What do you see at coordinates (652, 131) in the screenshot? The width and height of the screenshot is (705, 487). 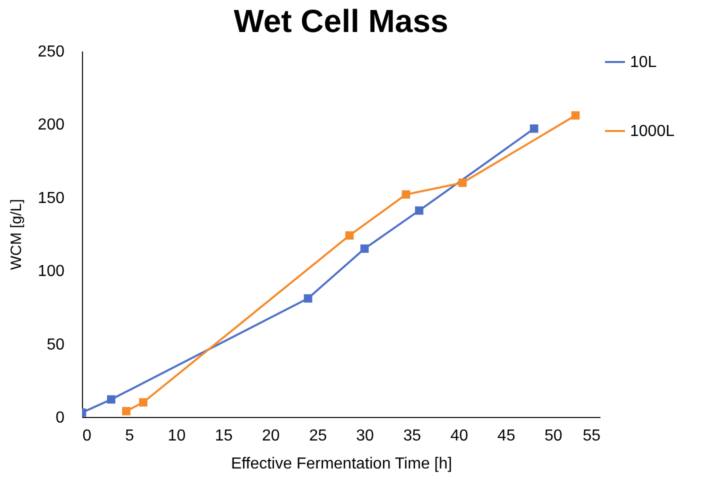 I see `legend-label: 1000L` at bounding box center [652, 131].